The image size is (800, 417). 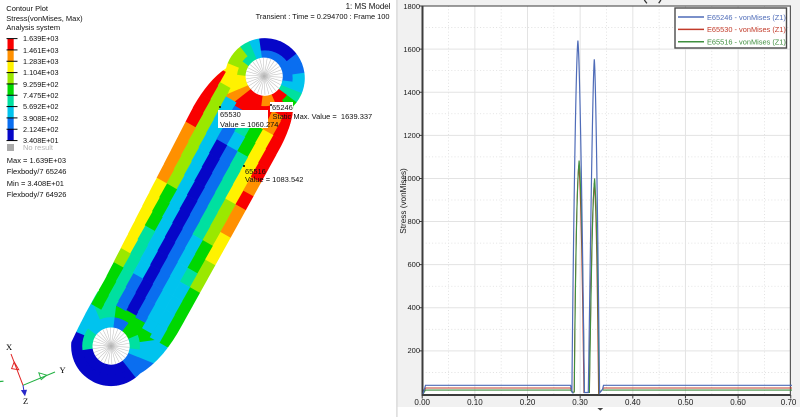 I want to click on svg-text: Stress (vonMises), so click(x=403, y=201).